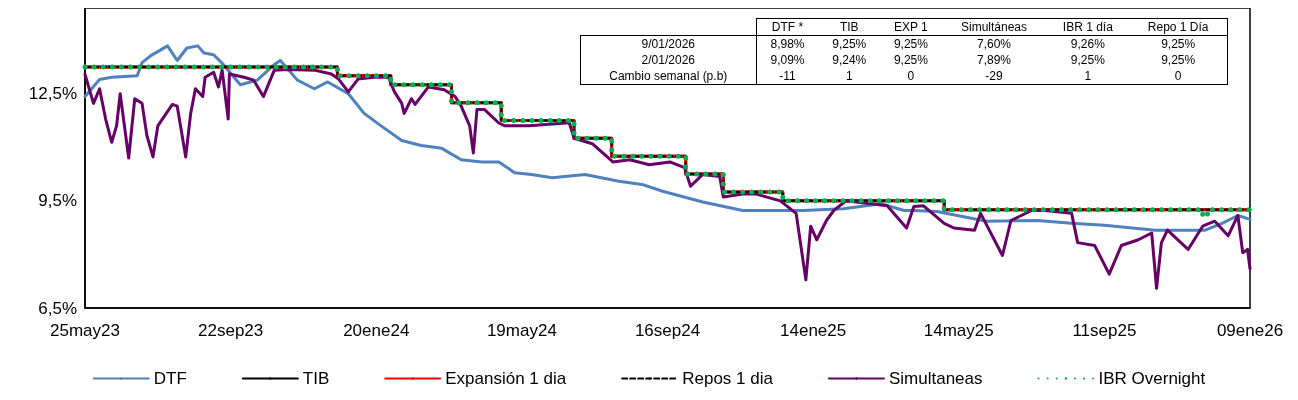 The height and width of the screenshot is (400, 1298). I want to click on annotation: TIB, so click(849, 27).